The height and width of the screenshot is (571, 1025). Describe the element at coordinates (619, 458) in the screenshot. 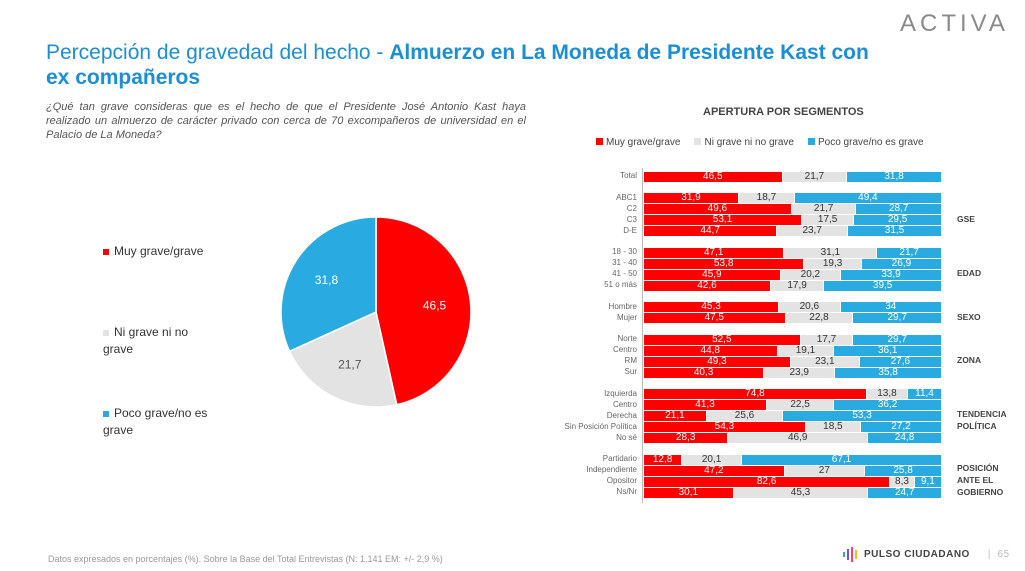

I see `bar-category-label: Partidario` at that location.